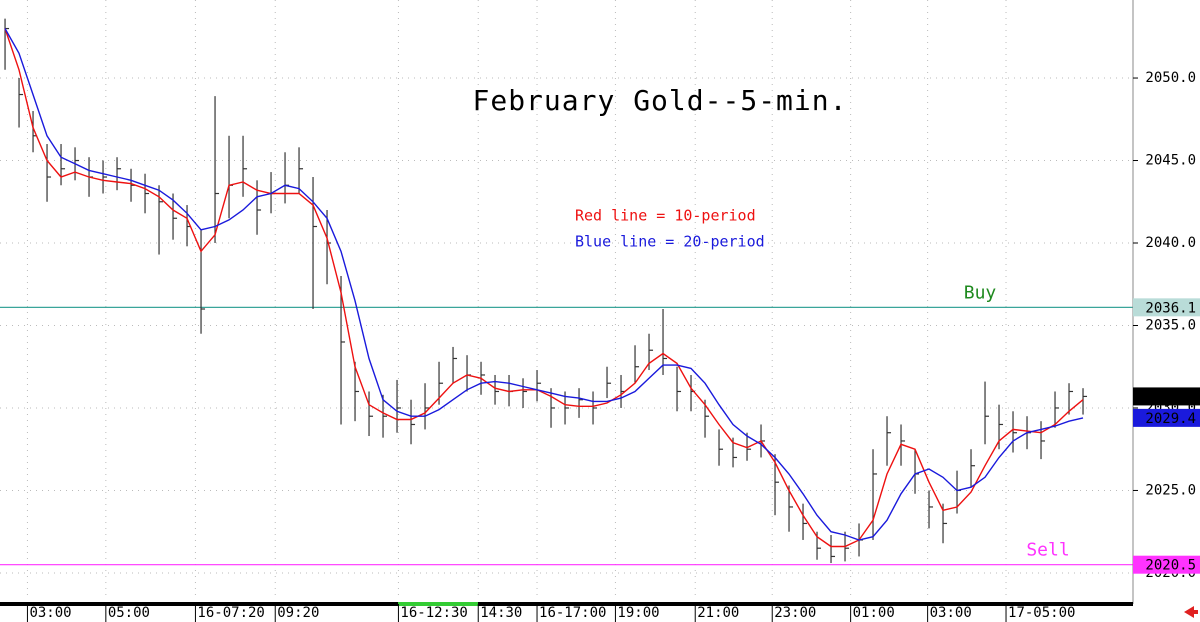 The width and height of the screenshot is (1200, 622). What do you see at coordinates (501, 613) in the screenshot?
I see `x-tick-label: 14:30` at bounding box center [501, 613].